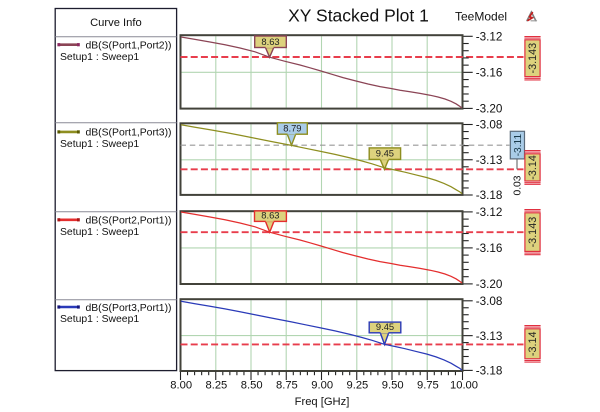  Describe the element at coordinates (322, 386) in the screenshot. I see `svg-text: 9.00` at that location.